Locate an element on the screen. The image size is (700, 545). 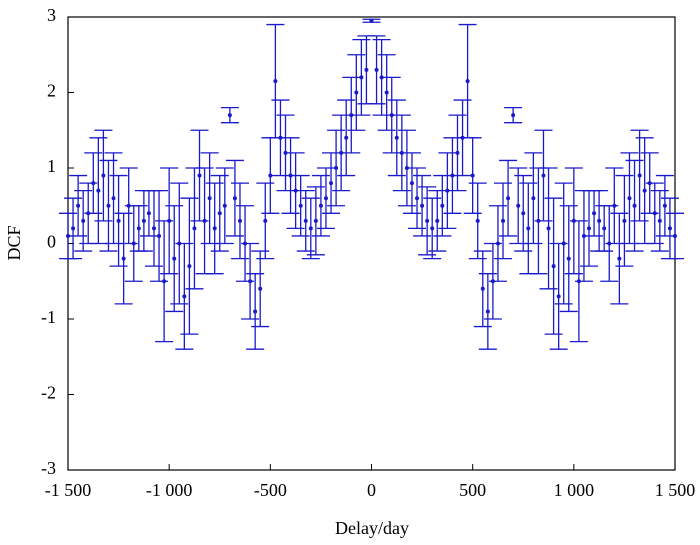
x-tick-label: -1 000 is located at coordinates (169, 490).